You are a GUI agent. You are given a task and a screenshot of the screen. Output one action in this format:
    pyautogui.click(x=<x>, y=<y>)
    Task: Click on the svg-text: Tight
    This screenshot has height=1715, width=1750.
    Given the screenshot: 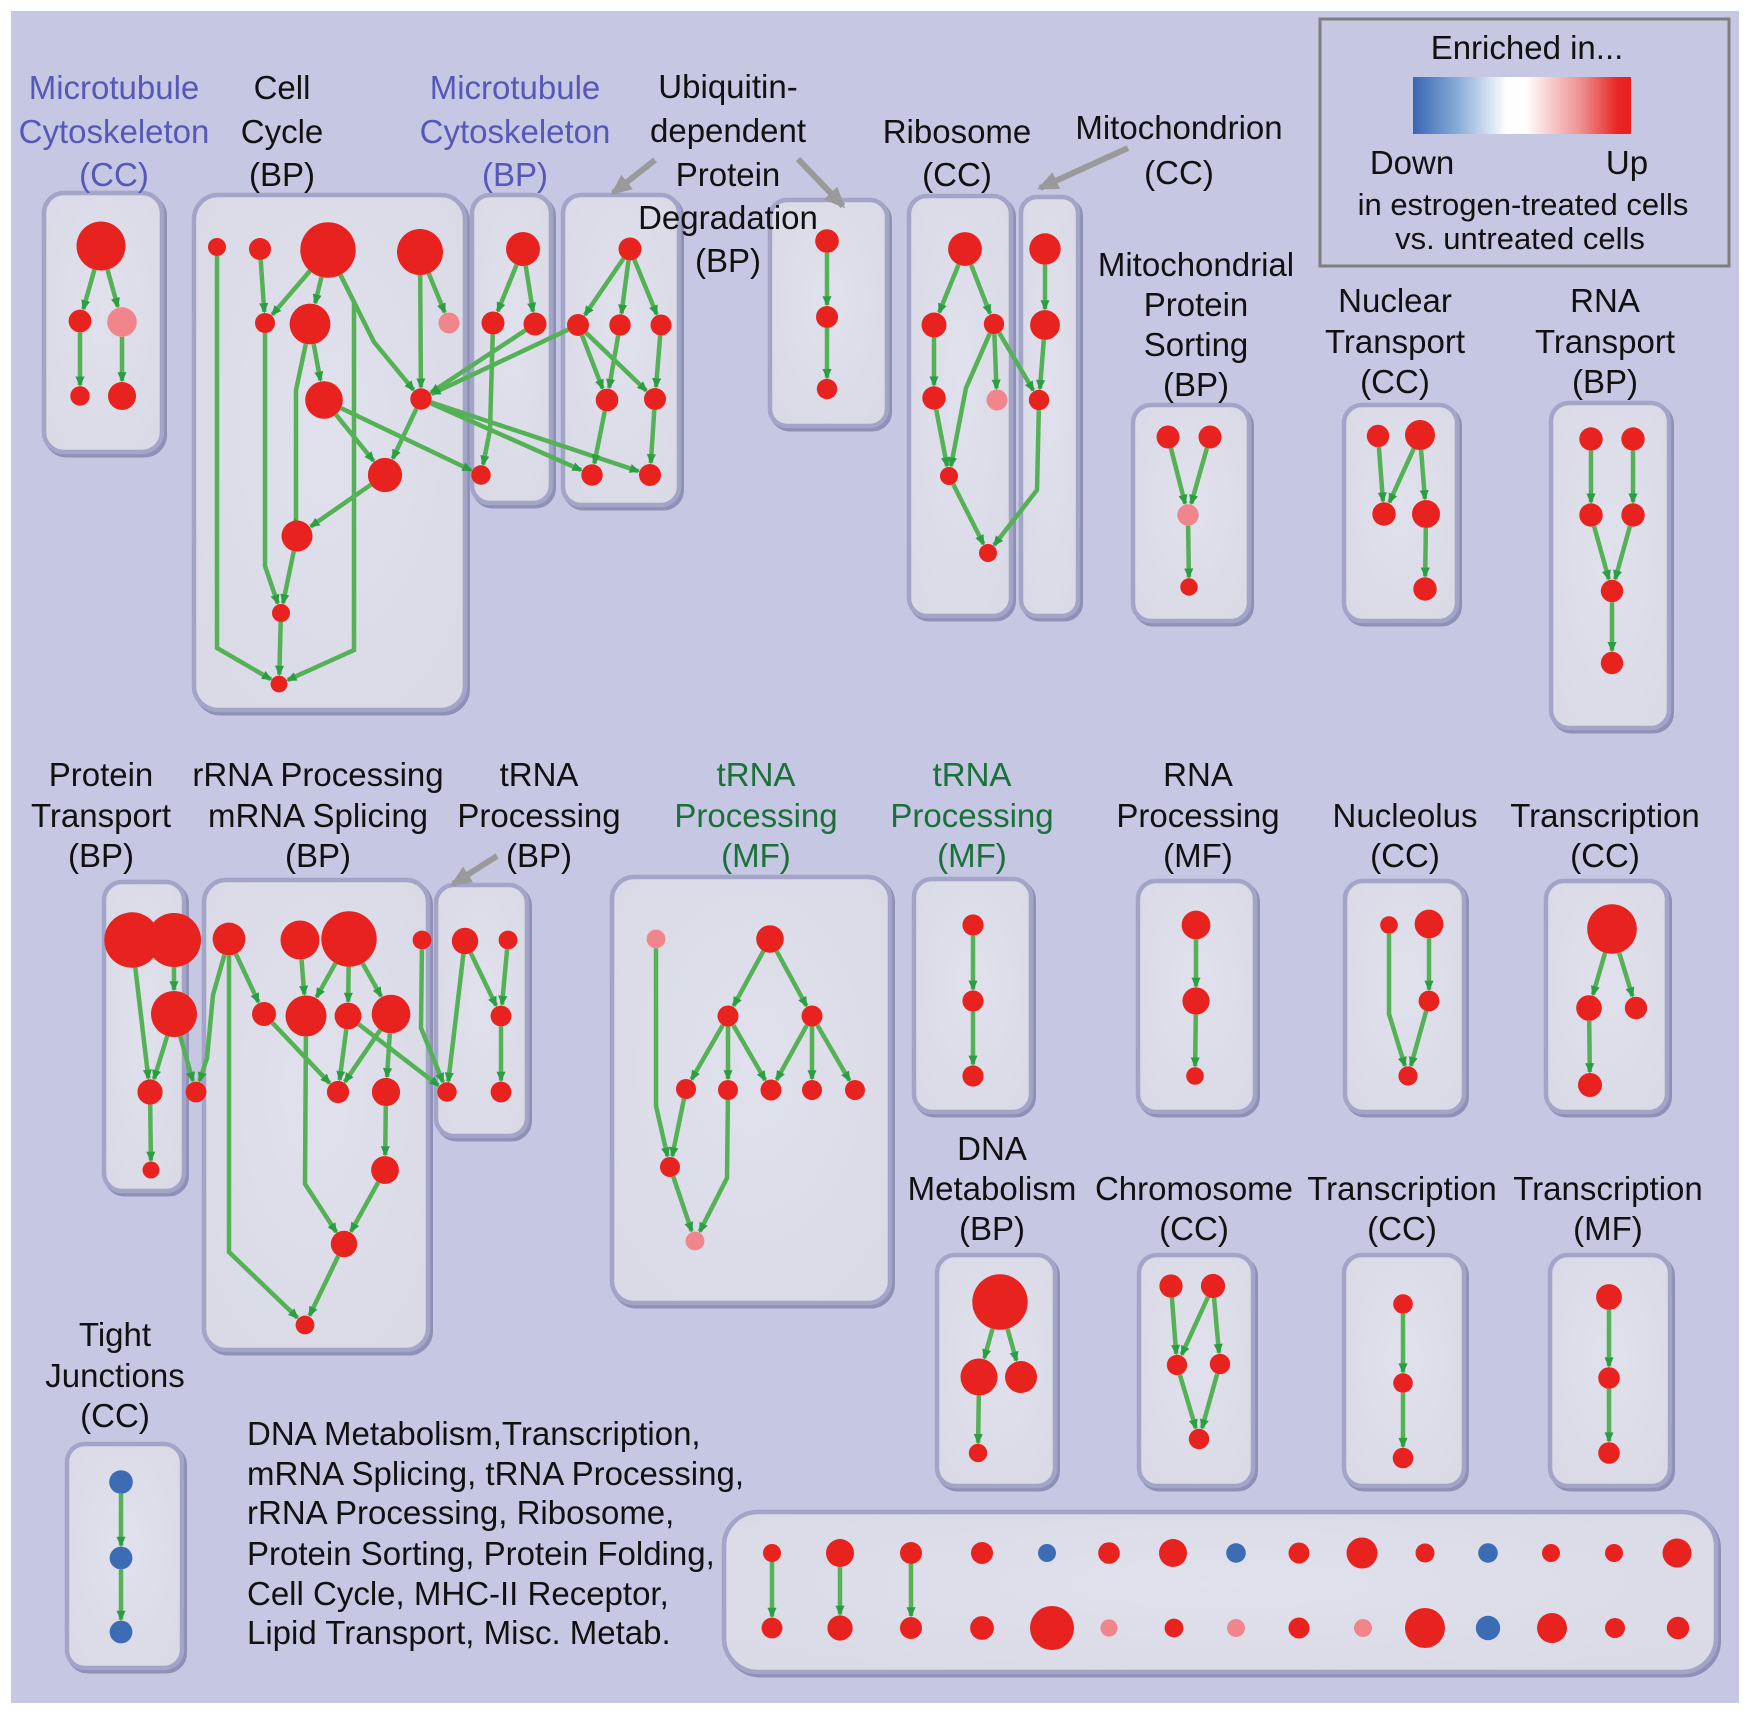 What is the action you would take?
    pyautogui.click(x=115, y=1334)
    